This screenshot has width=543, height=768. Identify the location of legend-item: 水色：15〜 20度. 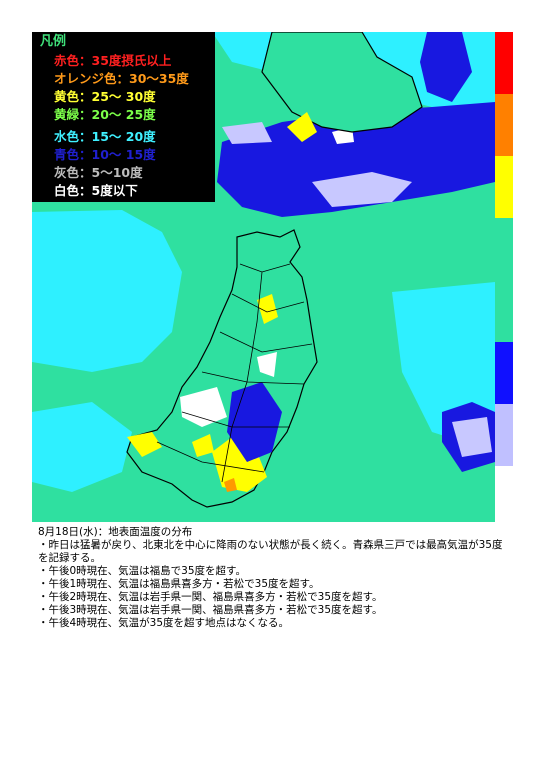
(105, 136).